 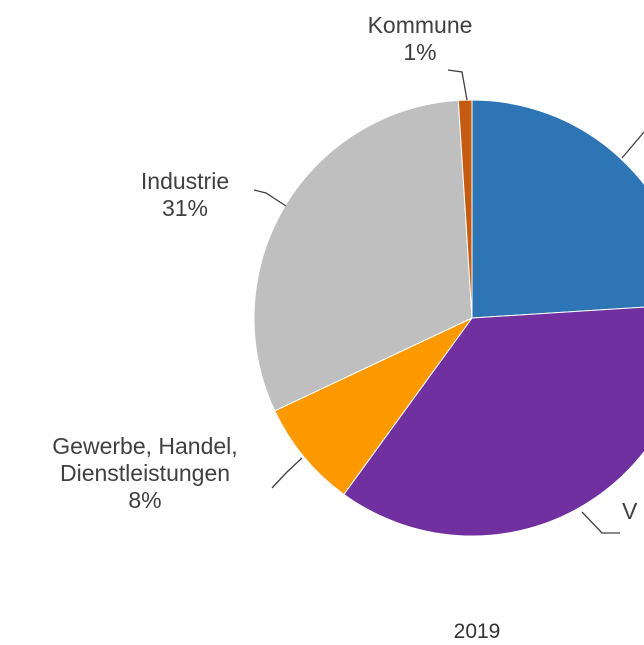 What do you see at coordinates (185, 181) in the screenshot?
I see `slice-label: Industrie` at bounding box center [185, 181].